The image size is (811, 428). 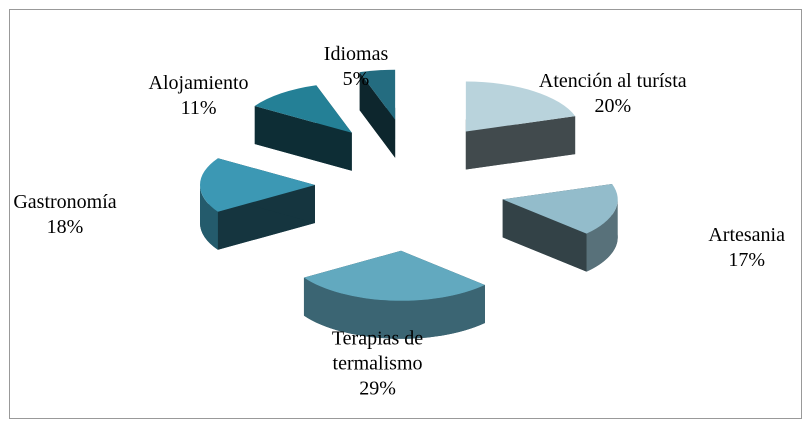 I want to click on slice-label: Atención al turísta 20%, so click(x=613, y=94).